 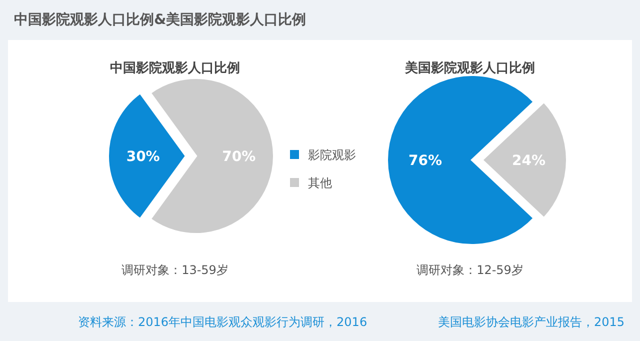 I want to click on chart-title: 美国影院观影人口比例, so click(x=469, y=68).